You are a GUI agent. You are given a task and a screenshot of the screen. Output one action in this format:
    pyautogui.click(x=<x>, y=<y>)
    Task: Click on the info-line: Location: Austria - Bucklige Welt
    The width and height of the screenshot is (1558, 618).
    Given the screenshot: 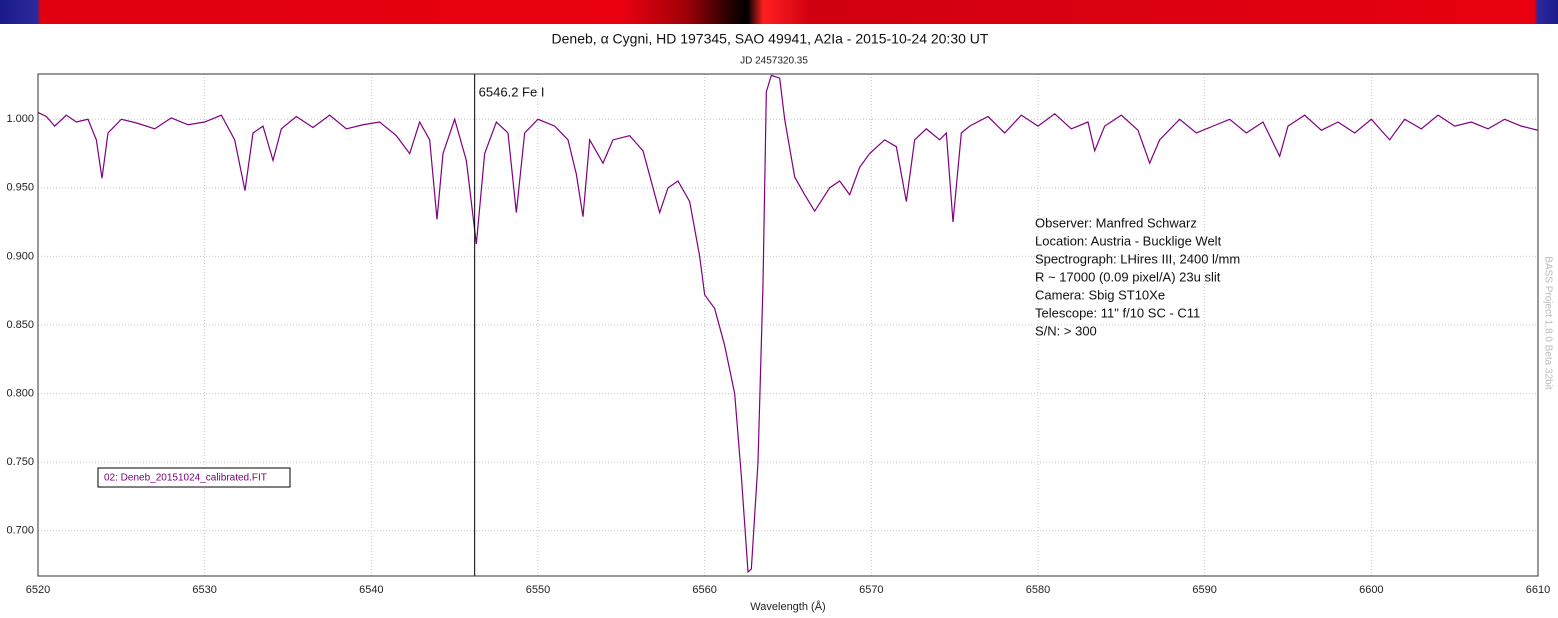 What is the action you would take?
    pyautogui.click(x=1128, y=240)
    